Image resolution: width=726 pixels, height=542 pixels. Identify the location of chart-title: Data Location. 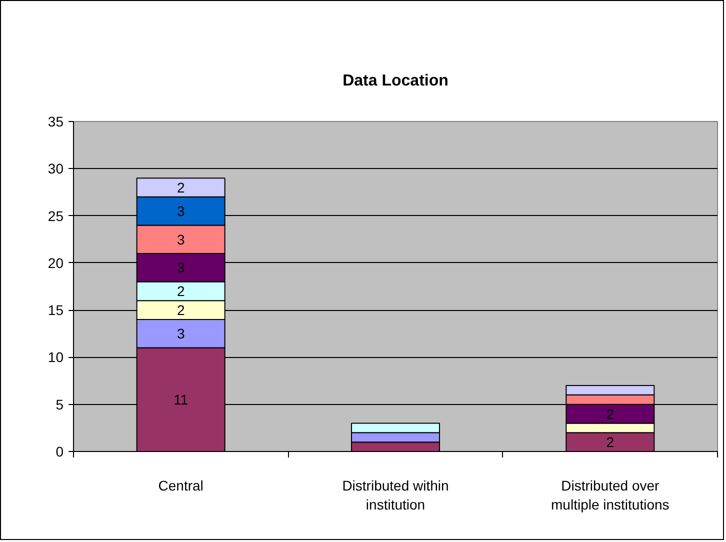
(395, 81).